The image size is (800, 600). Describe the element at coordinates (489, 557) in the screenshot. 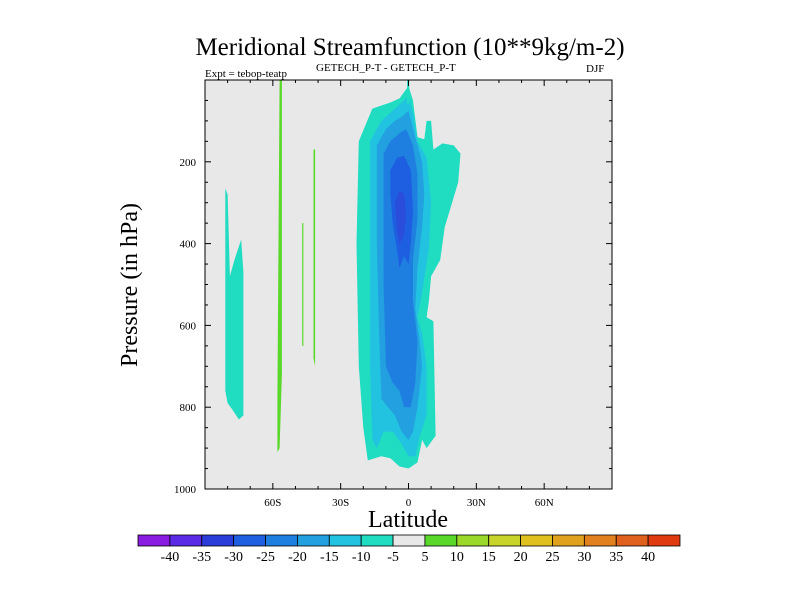

I see `colorbar-label: 15` at that location.